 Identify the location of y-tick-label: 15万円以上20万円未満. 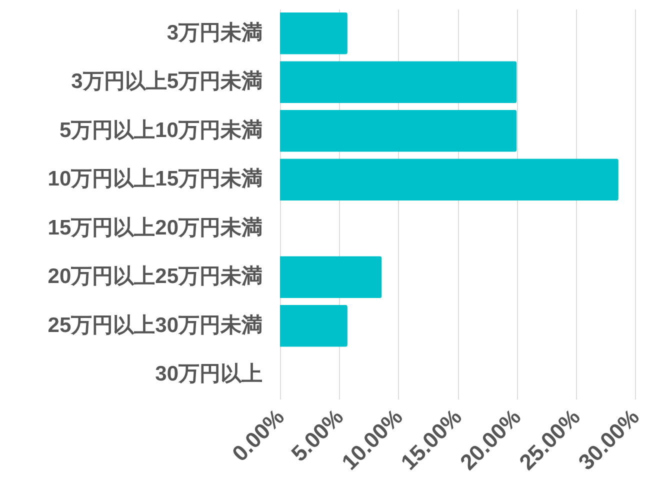
(155, 228).